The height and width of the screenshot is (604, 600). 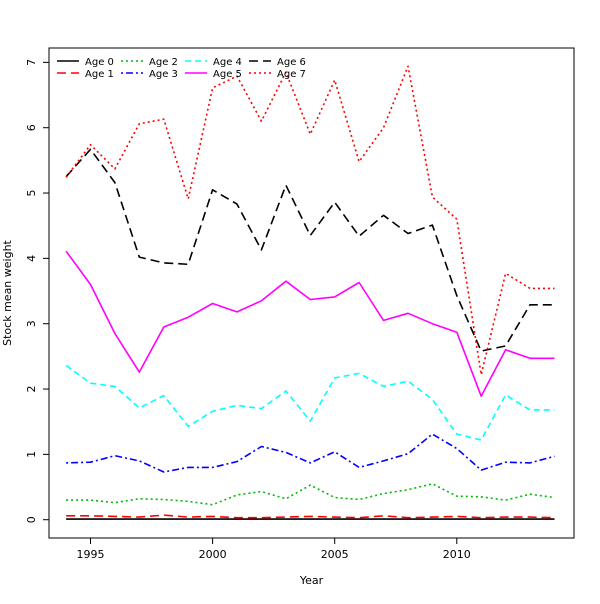 I want to click on x-tick-label: 2000, so click(x=213, y=554).